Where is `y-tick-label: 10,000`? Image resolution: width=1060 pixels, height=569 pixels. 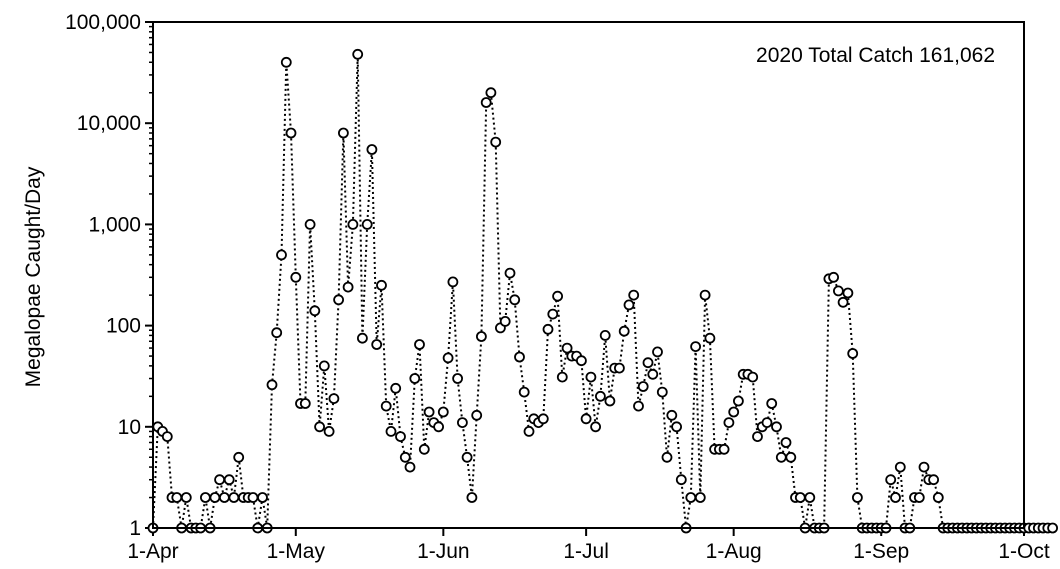 y-tick-label: 10,000 is located at coordinates (109, 123).